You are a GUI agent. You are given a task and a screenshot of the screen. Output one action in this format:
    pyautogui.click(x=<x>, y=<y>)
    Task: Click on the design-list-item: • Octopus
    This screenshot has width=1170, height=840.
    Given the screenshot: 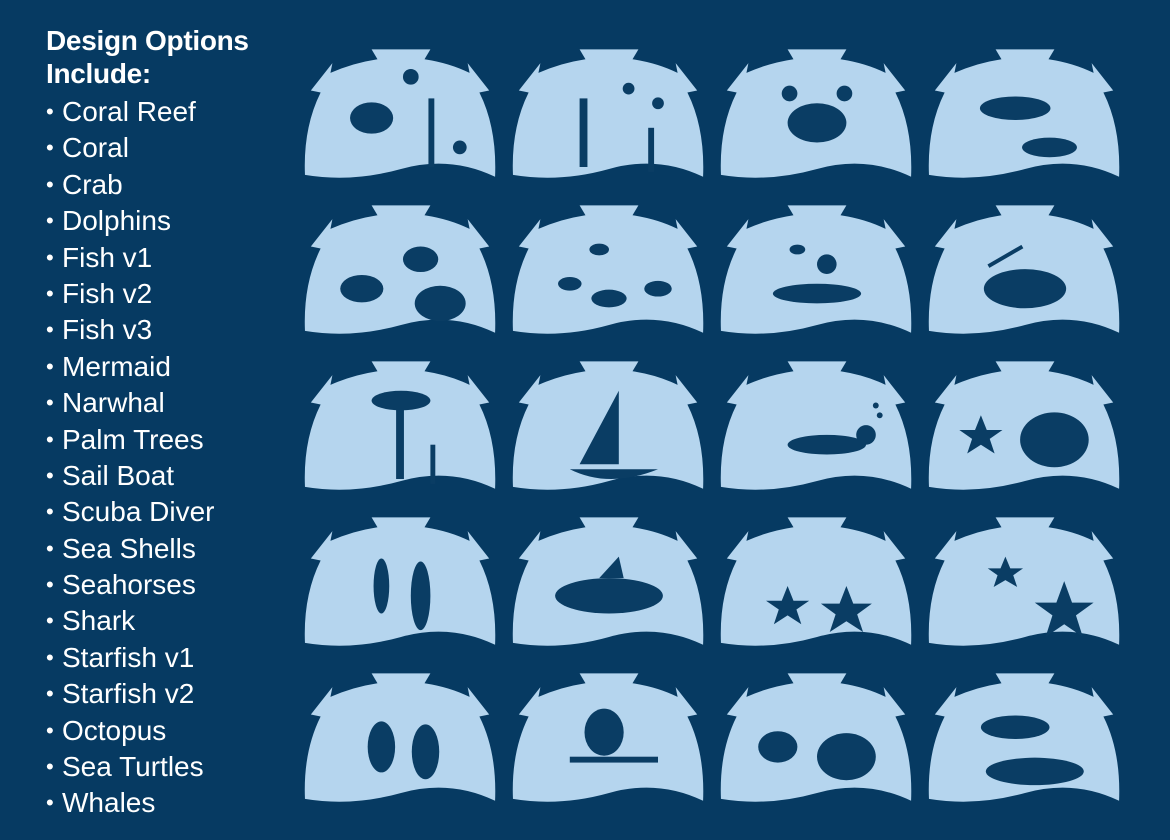 What is the action you would take?
    pyautogui.click(x=130, y=731)
    